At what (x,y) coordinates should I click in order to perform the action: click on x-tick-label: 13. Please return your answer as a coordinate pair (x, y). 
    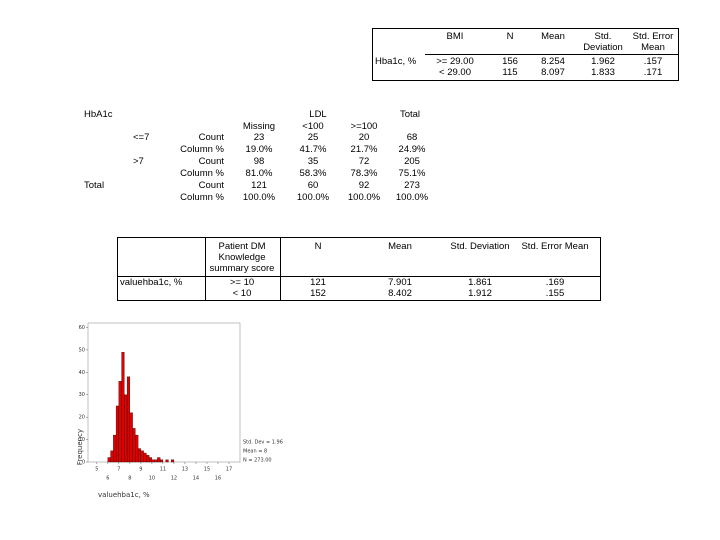
    Looking at the image, I should click on (185, 470).